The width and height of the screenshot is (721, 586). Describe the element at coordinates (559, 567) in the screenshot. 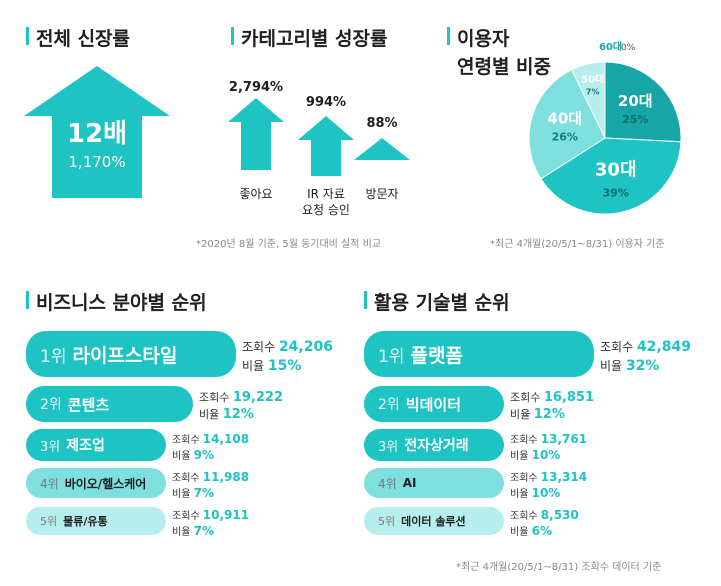

I see `tech-note: *최근 4개월(20/5/1~8/31) 조회수 데이터 기준` at that location.